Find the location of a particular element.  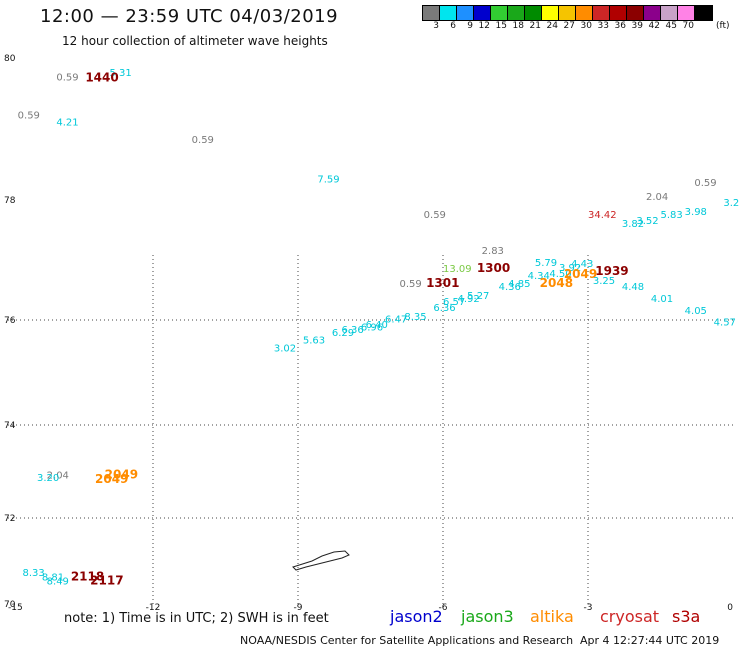

legend-label: 42 is located at coordinates (654, 26).